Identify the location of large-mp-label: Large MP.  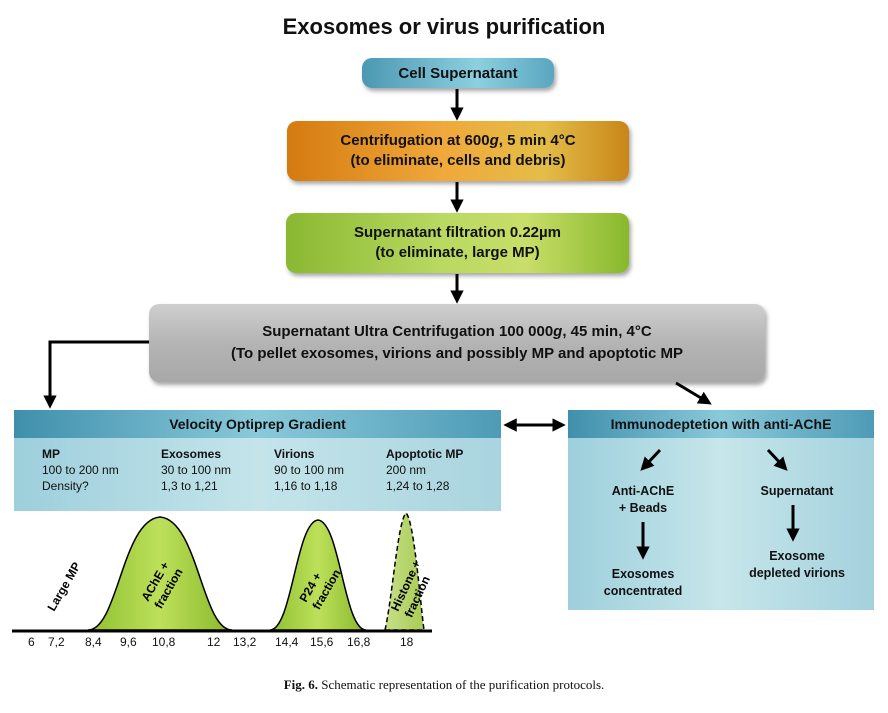
(63, 587).